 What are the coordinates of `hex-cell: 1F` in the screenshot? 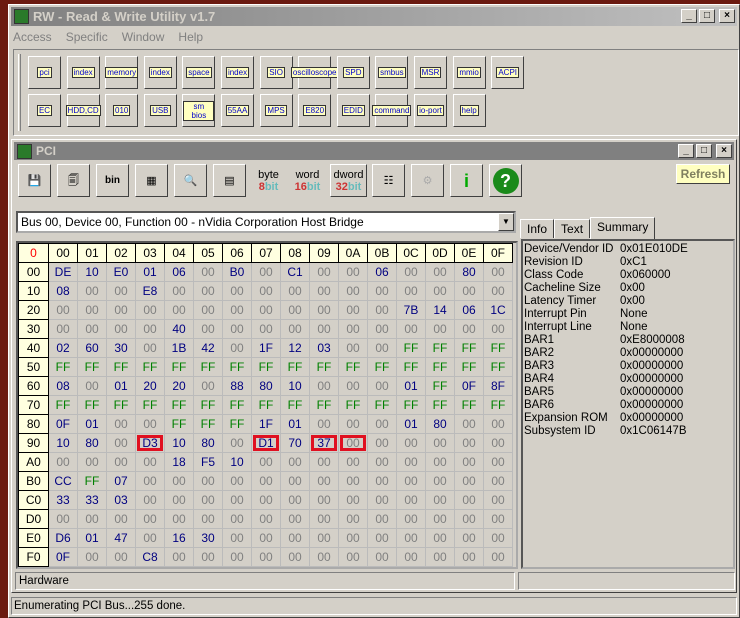 It's located at (266, 424).